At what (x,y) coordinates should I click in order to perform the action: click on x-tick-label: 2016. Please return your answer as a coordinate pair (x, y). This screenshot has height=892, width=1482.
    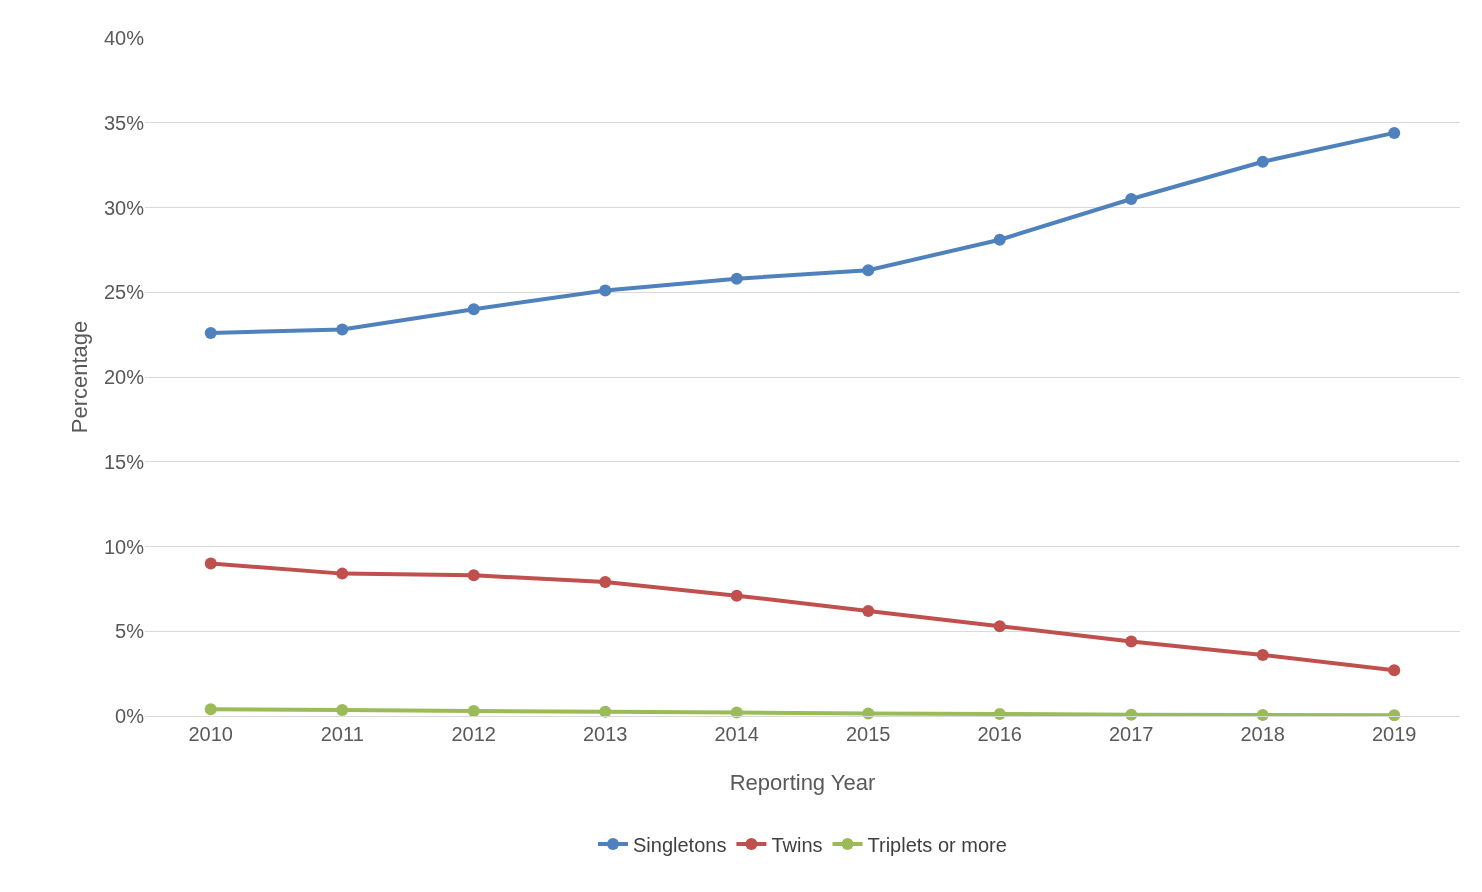
    Looking at the image, I should click on (999, 734).